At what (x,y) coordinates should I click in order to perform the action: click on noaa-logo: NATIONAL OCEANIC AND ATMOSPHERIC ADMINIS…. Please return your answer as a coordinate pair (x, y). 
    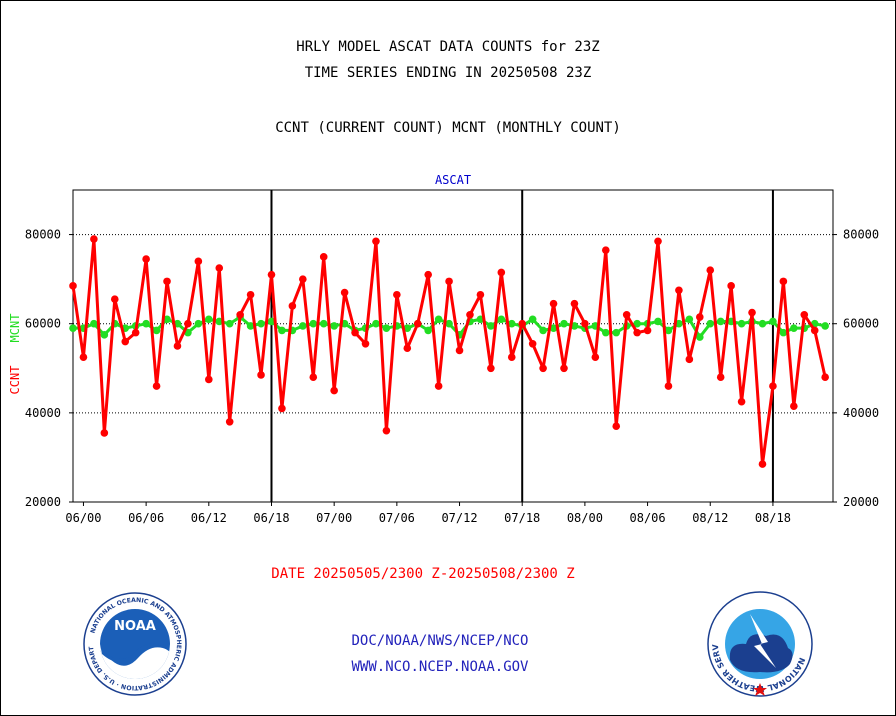
    Looking at the image, I should click on (133, 644).